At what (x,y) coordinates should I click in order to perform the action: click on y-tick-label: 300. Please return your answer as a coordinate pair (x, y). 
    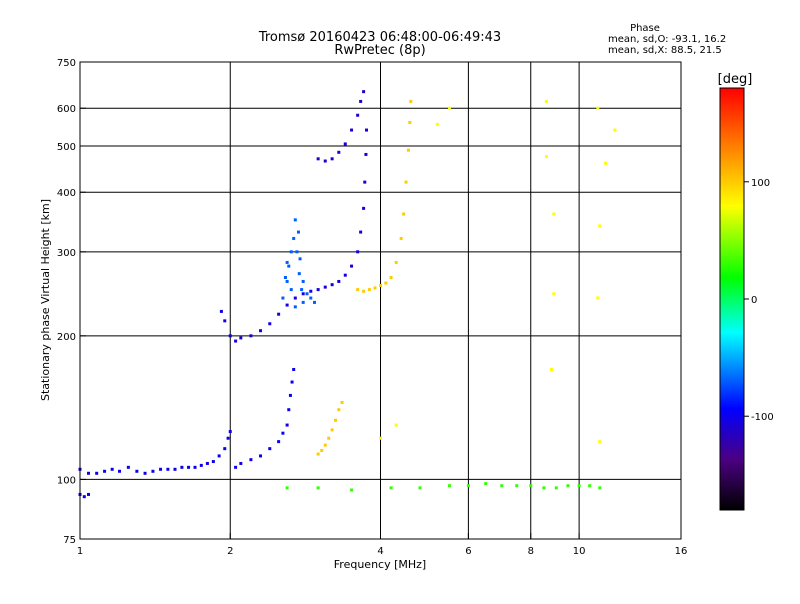
    Looking at the image, I should click on (66, 253).